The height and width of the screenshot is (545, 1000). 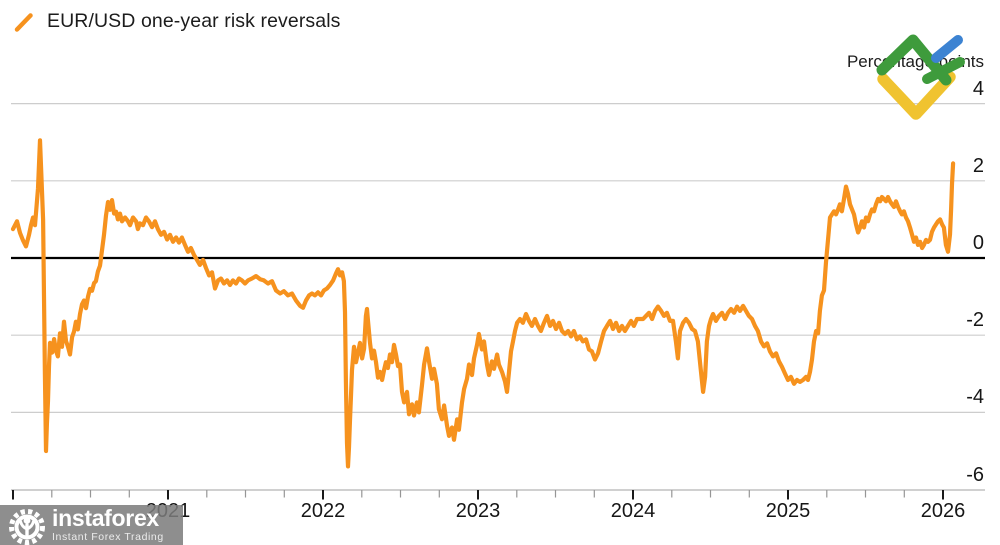 I want to click on logo-green-peak, so click(x=914, y=60).